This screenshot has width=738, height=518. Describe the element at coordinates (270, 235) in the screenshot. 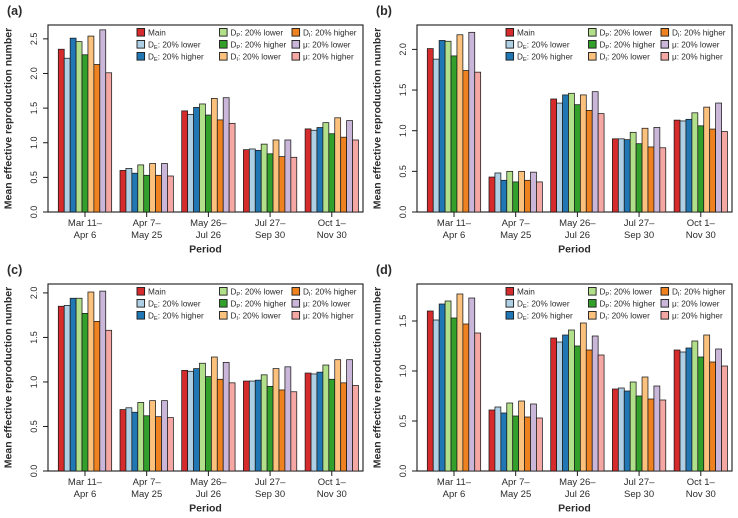

I see `x-tick-label: Sep 30` at that location.